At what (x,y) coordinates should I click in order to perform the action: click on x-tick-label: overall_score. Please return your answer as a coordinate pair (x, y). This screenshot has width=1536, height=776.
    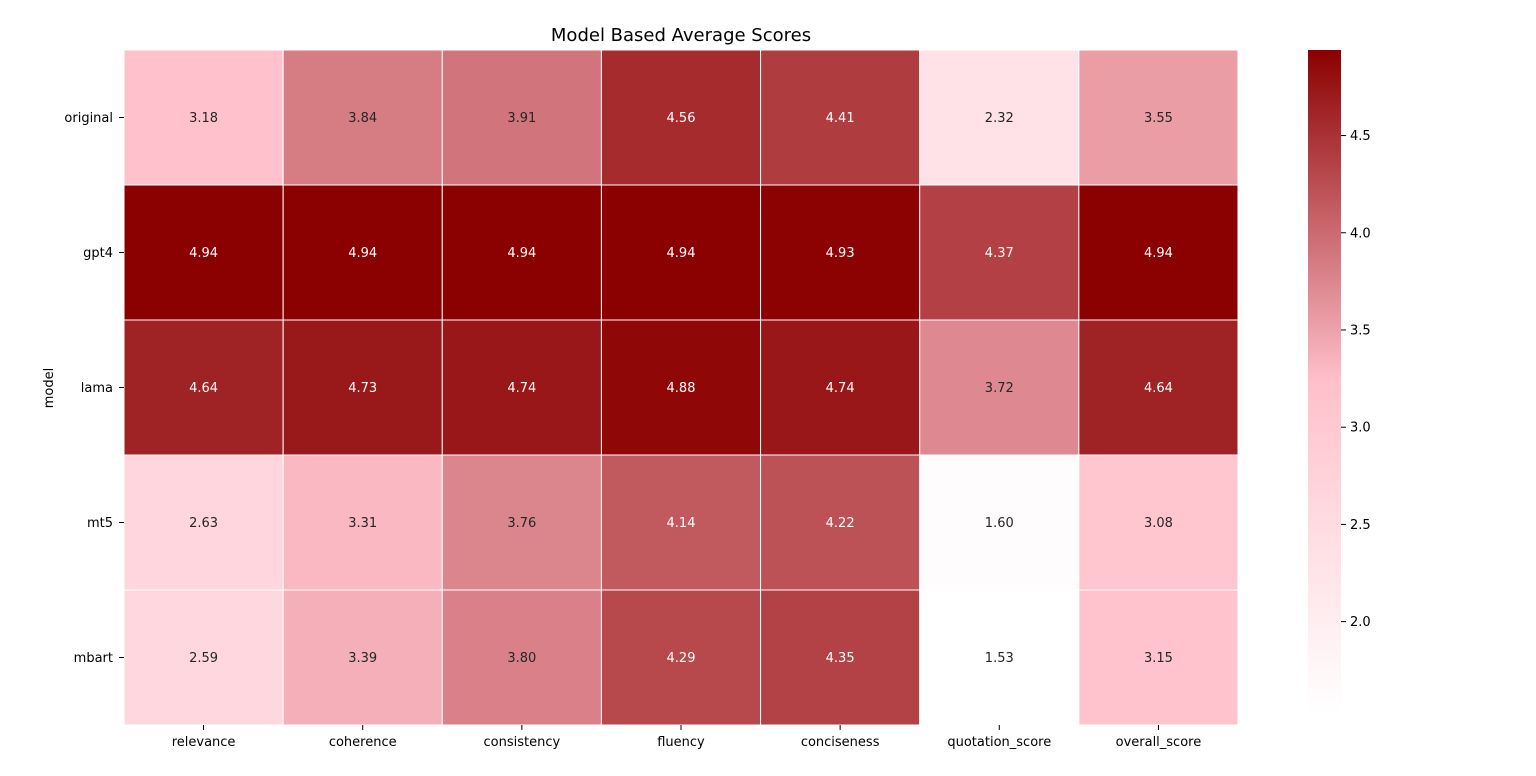
    Looking at the image, I should click on (1159, 742).